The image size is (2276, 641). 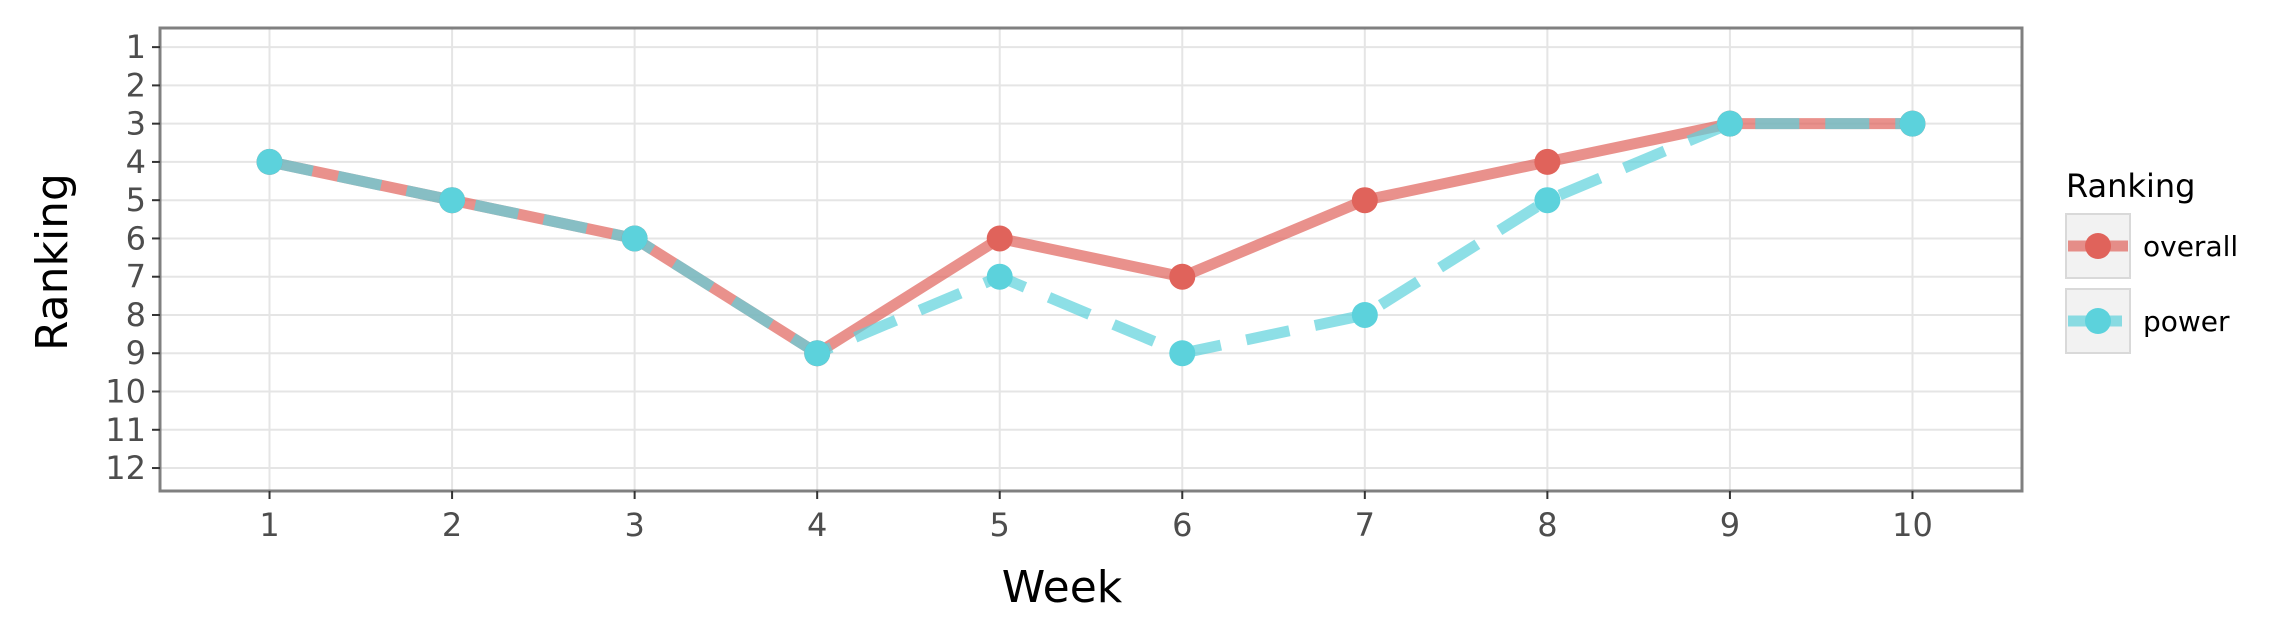 I want to click on y-tick-label: 6, so click(x=136, y=238).